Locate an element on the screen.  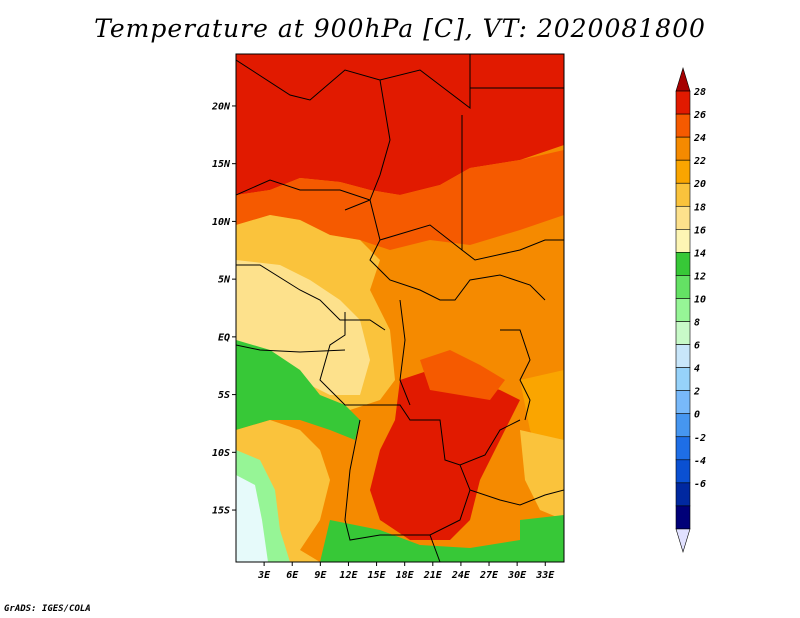
field-south-red is located at coordinates (445, 455).